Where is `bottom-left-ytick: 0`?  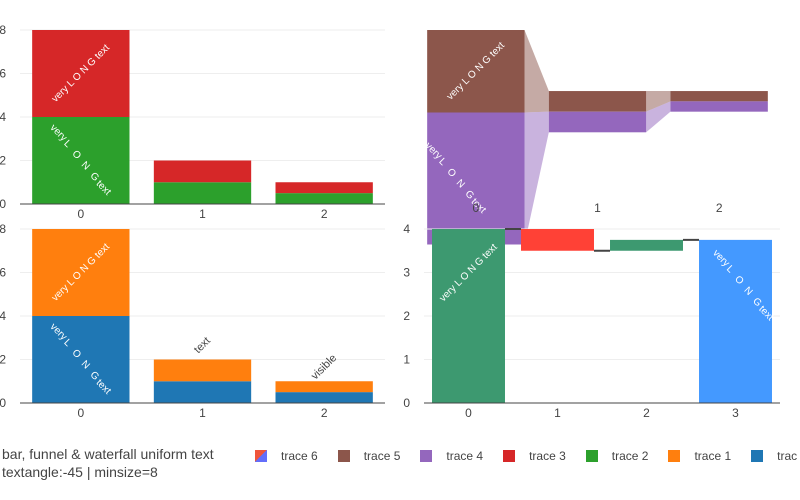
bottom-left-ytick: 0 is located at coordinates (3, 403).